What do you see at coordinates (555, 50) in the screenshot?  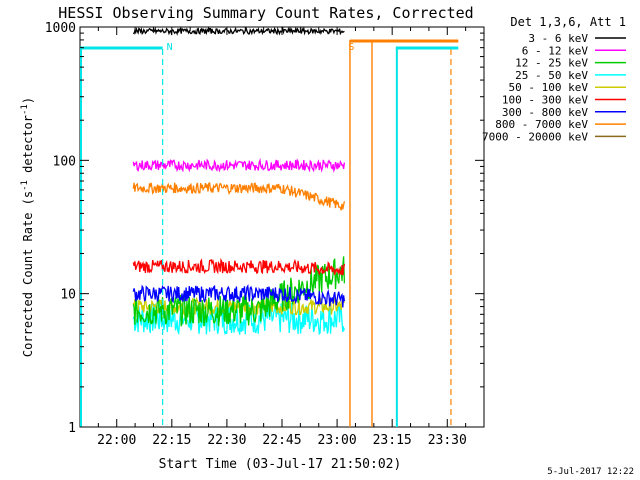 I see `legend-label: 6 - 12 keV` at bounding box center [555, 50].